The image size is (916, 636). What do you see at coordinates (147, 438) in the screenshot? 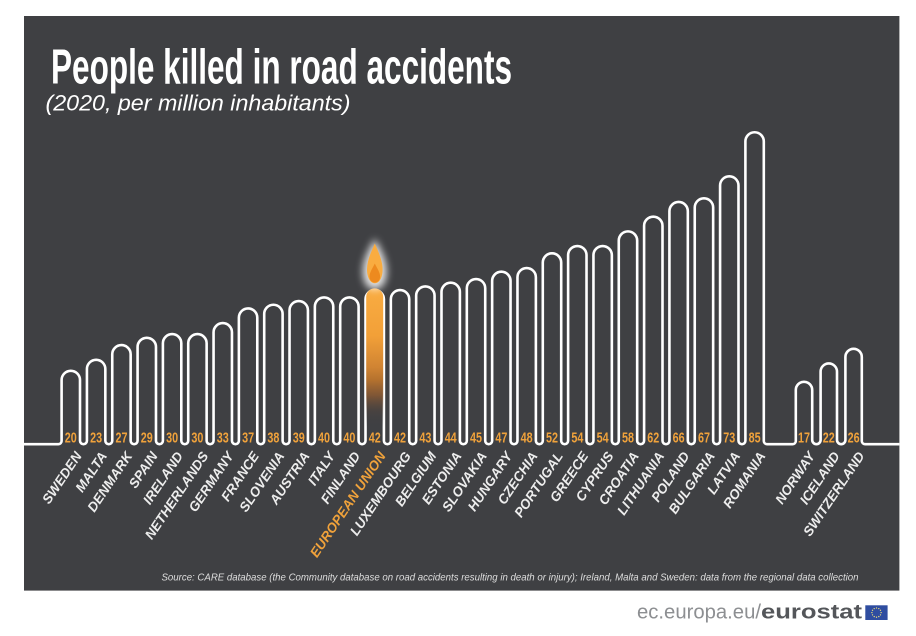
I see `svg-text: 29` at bounding box center [147, 438].